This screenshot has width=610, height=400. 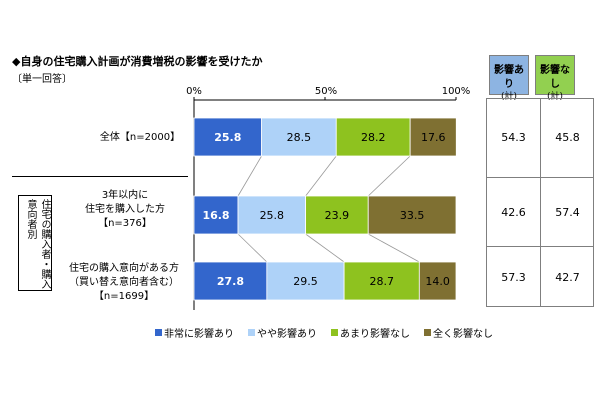 I want to click on bar-label-0-0: 25.8, so click(x=227, y=137).